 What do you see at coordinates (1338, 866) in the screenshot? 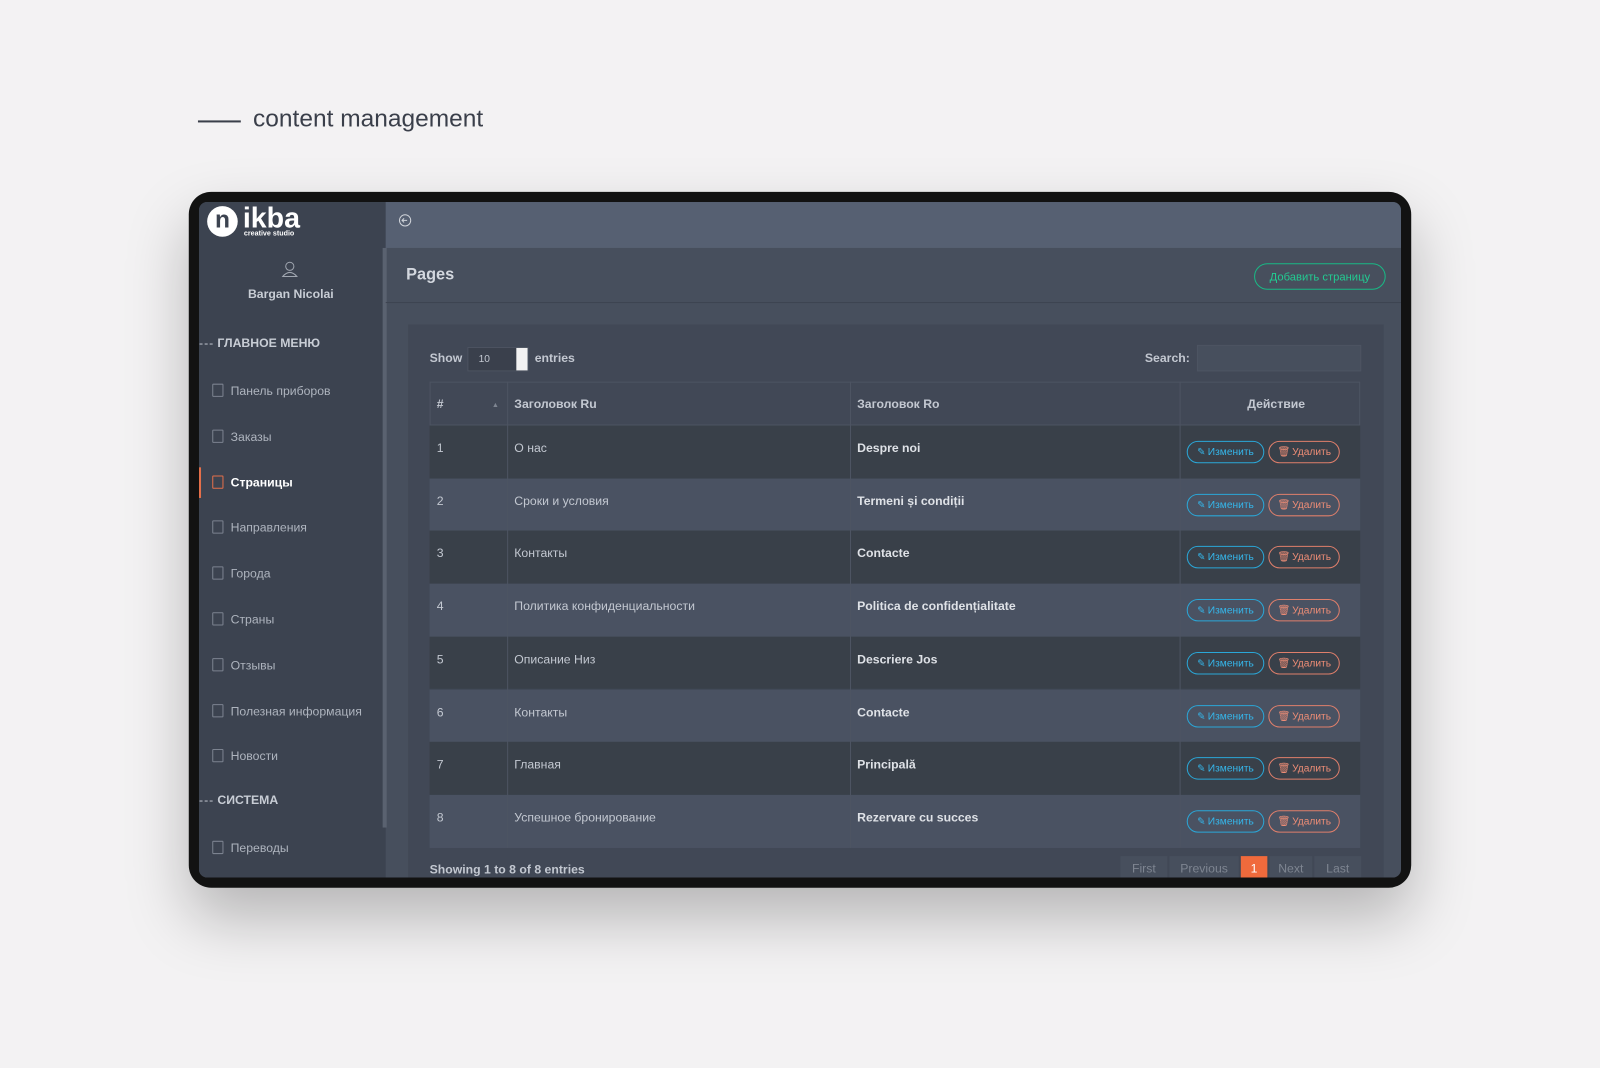
I see `page-button: Last` at bounding box center [1338, 866].